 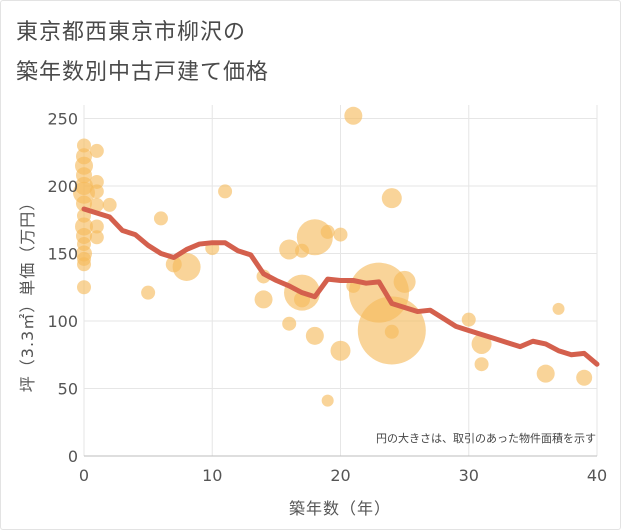 What do you see at coordinates (340, 508) in the screenshot?
I see `x-axis-title: 築年数（年）` at bounding box center [340, 508].